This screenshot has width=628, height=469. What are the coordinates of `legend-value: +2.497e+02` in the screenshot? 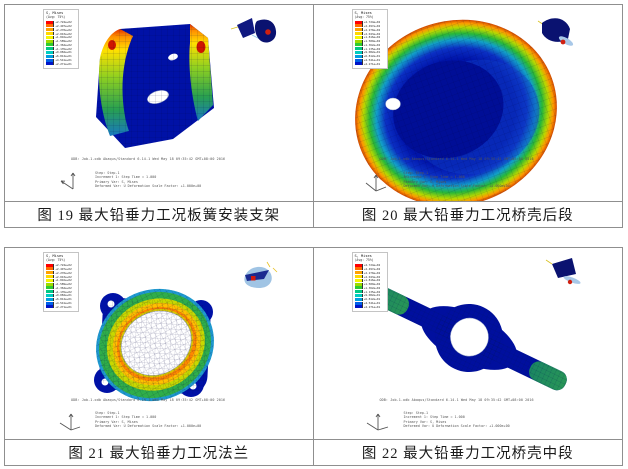 It's located at (63, 25).